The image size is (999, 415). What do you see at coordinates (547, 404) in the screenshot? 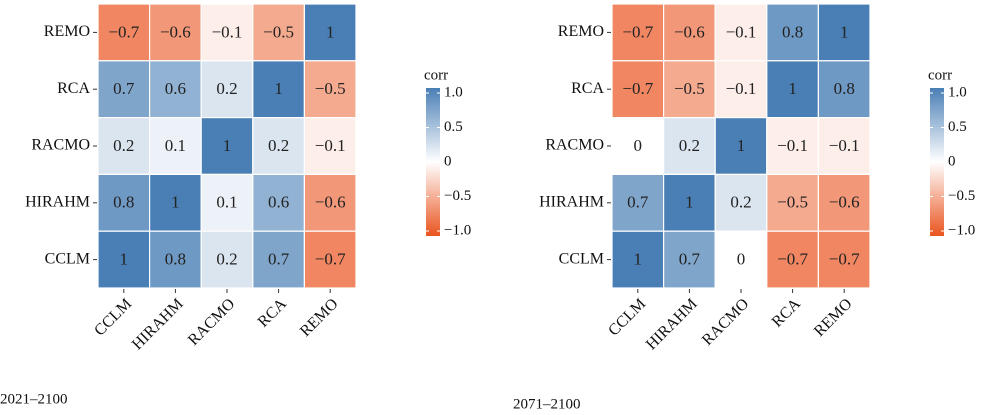
I see `caption: 2071–2100` at bounding box center [547, 404].